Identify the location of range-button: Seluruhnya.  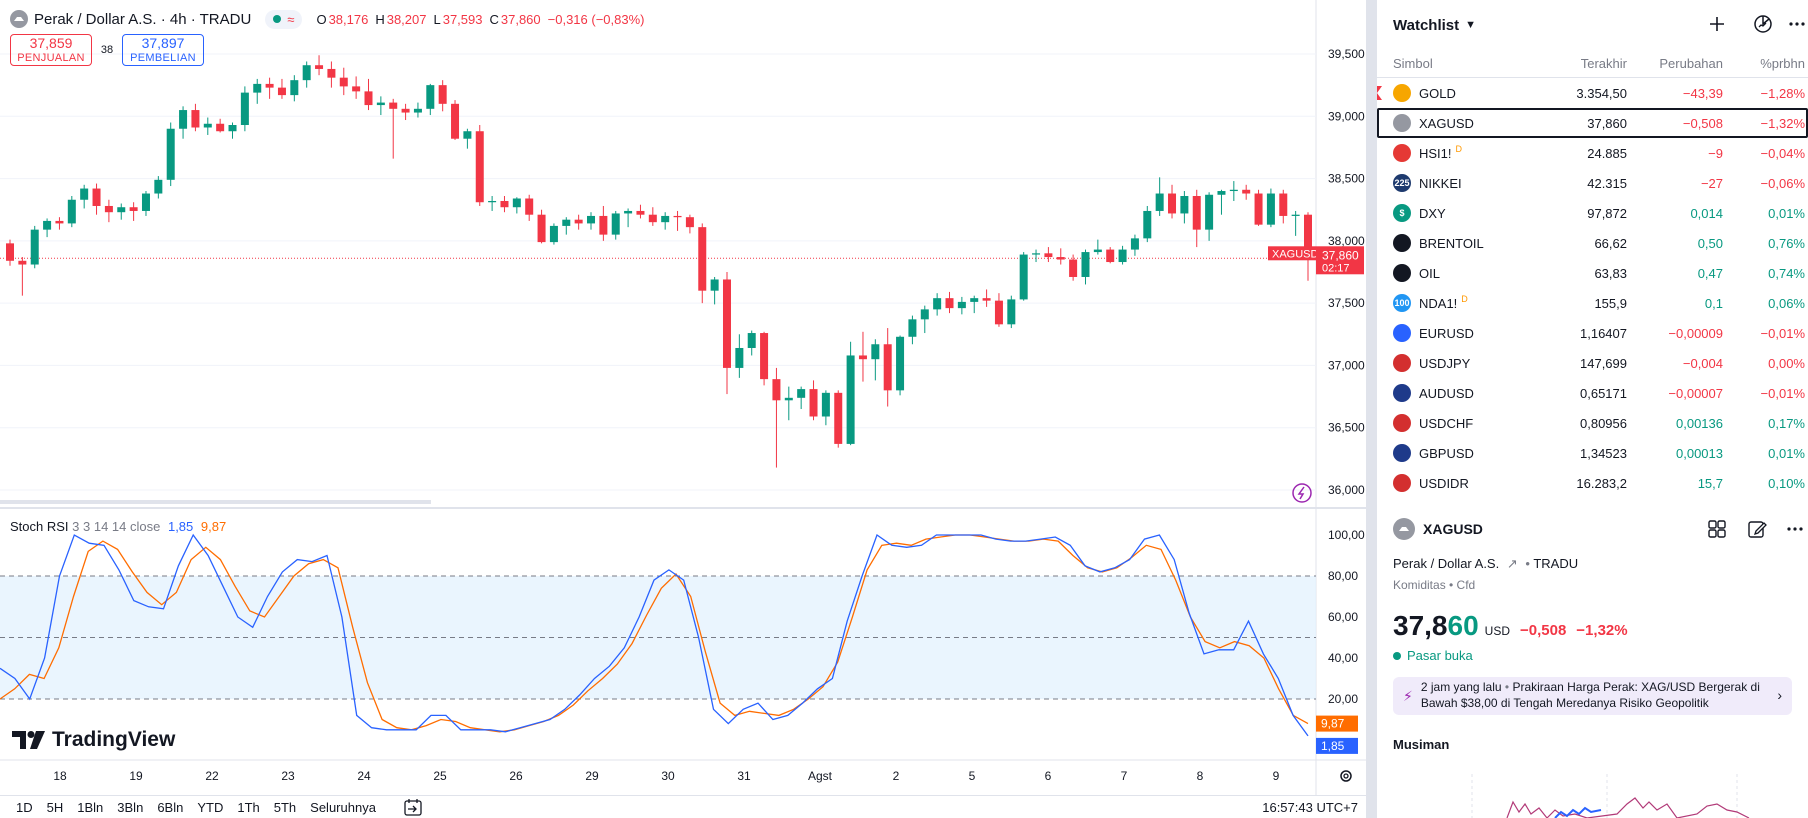
(343, 807).